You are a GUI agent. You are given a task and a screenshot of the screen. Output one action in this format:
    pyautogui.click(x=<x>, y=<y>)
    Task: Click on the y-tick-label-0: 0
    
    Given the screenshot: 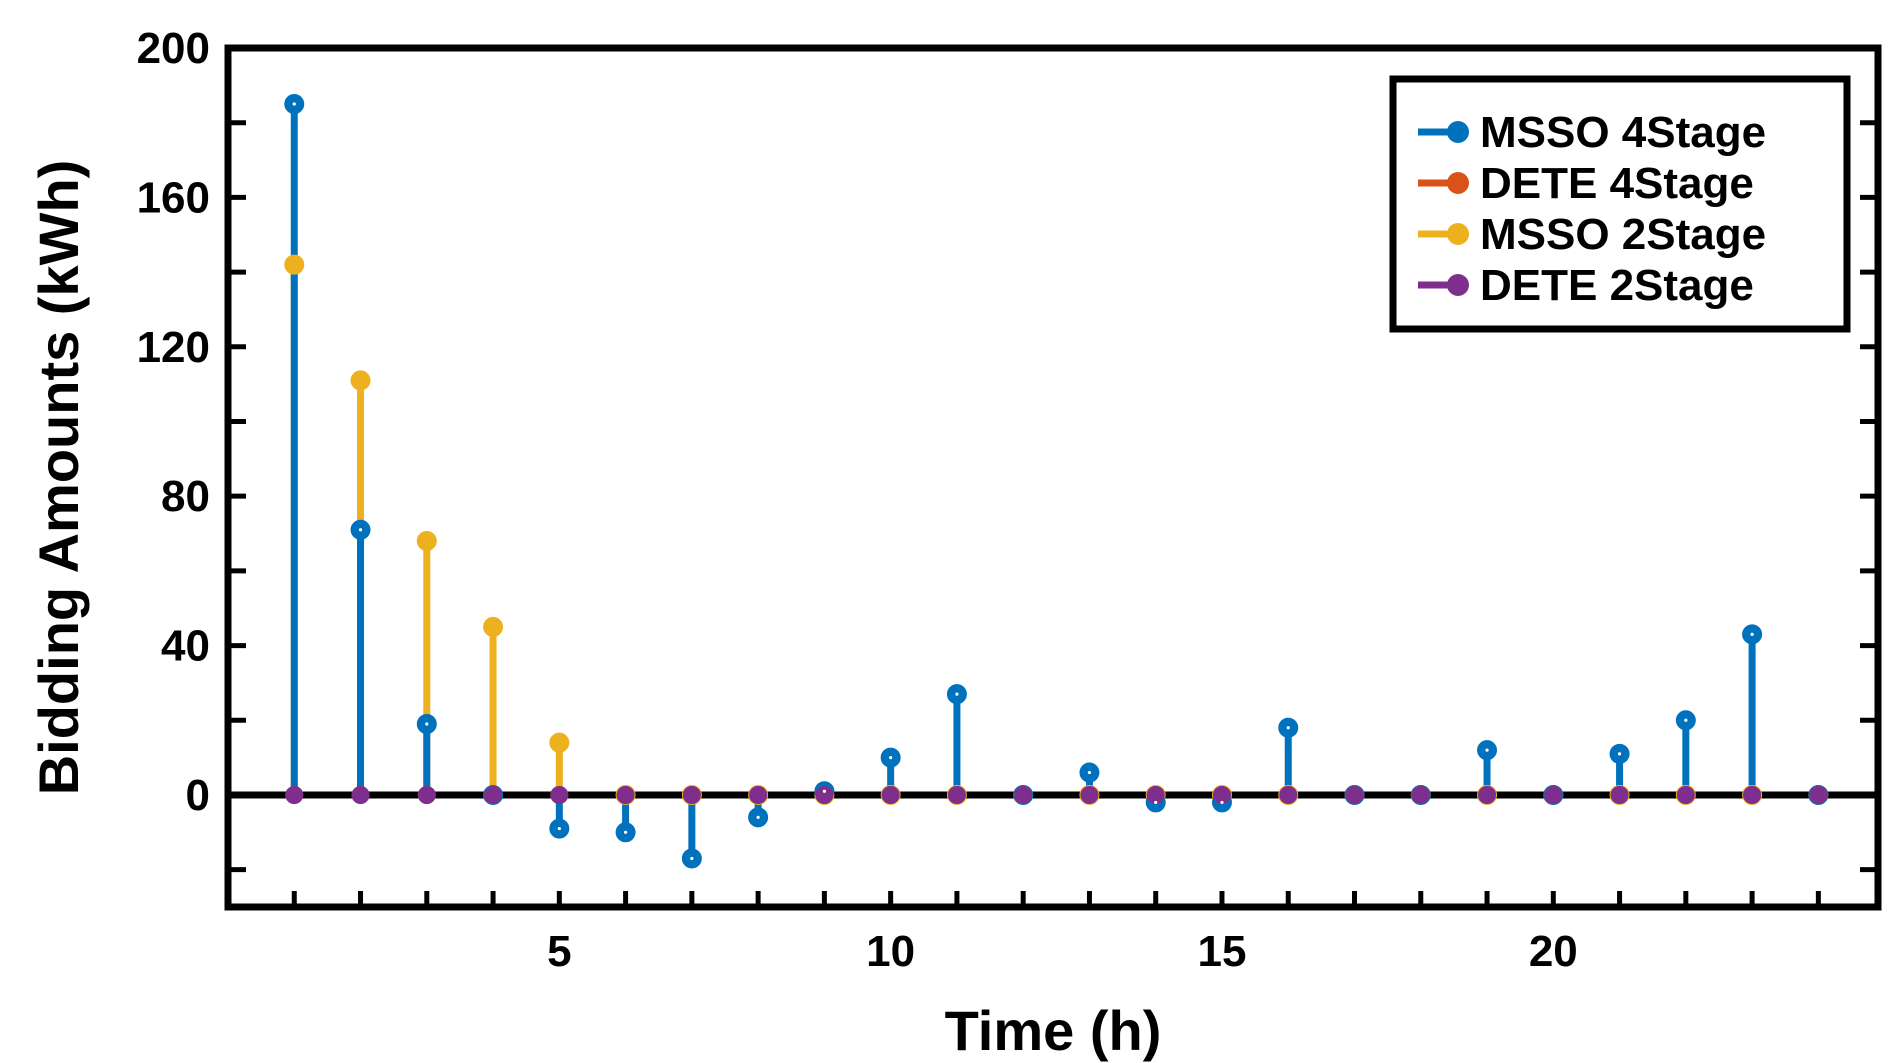 What is the action you would take?
    pyautogui.click(x=198, y=795)
    